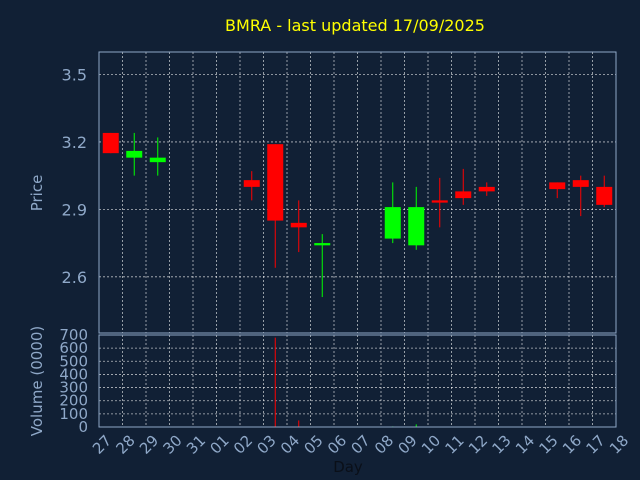 This screenshot has width=640, height=480. Describe the element at coordinates (37, 381) in the screenshot. I see `volume-axis-label: Volume (0000)` at that location.